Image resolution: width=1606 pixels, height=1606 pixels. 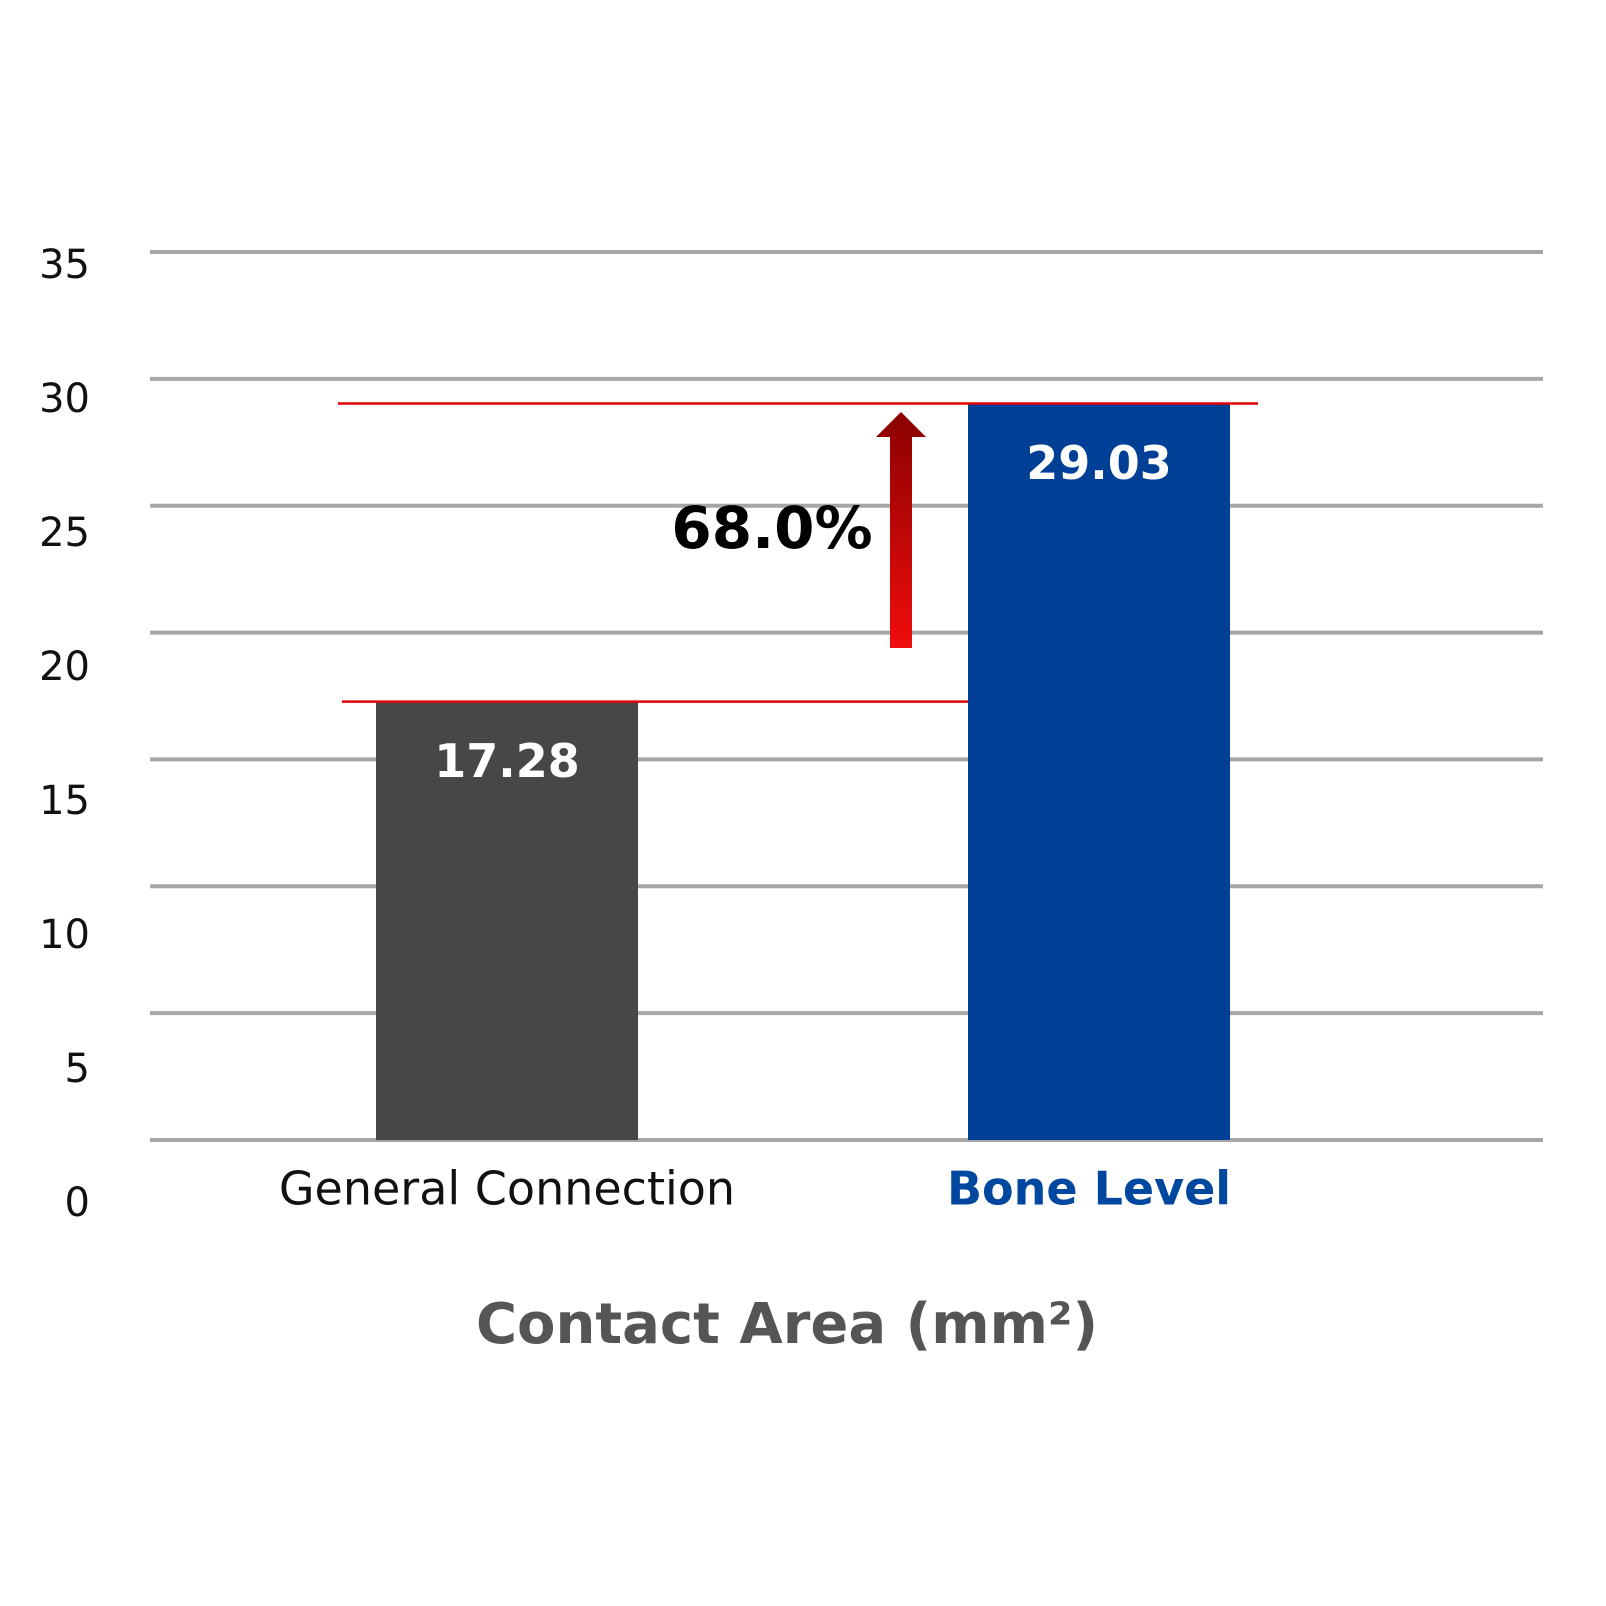 What do you see at coordinates (64, 667) in the screenshot?
I see `y-tick-label: 20` at bounding box center [64, 667].